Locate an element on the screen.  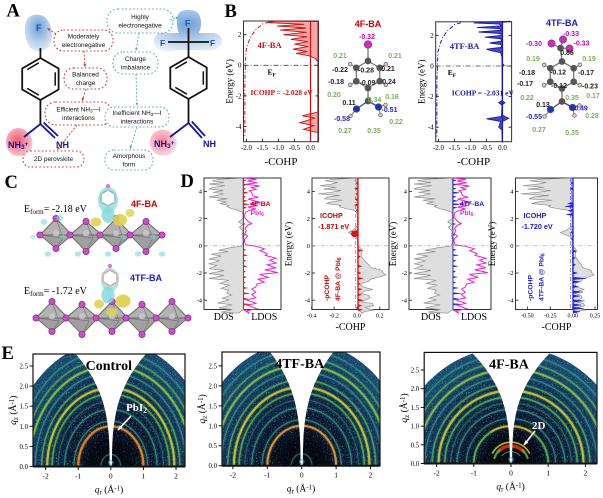
svg-text: electronegative is located at coordinates (84, 45).